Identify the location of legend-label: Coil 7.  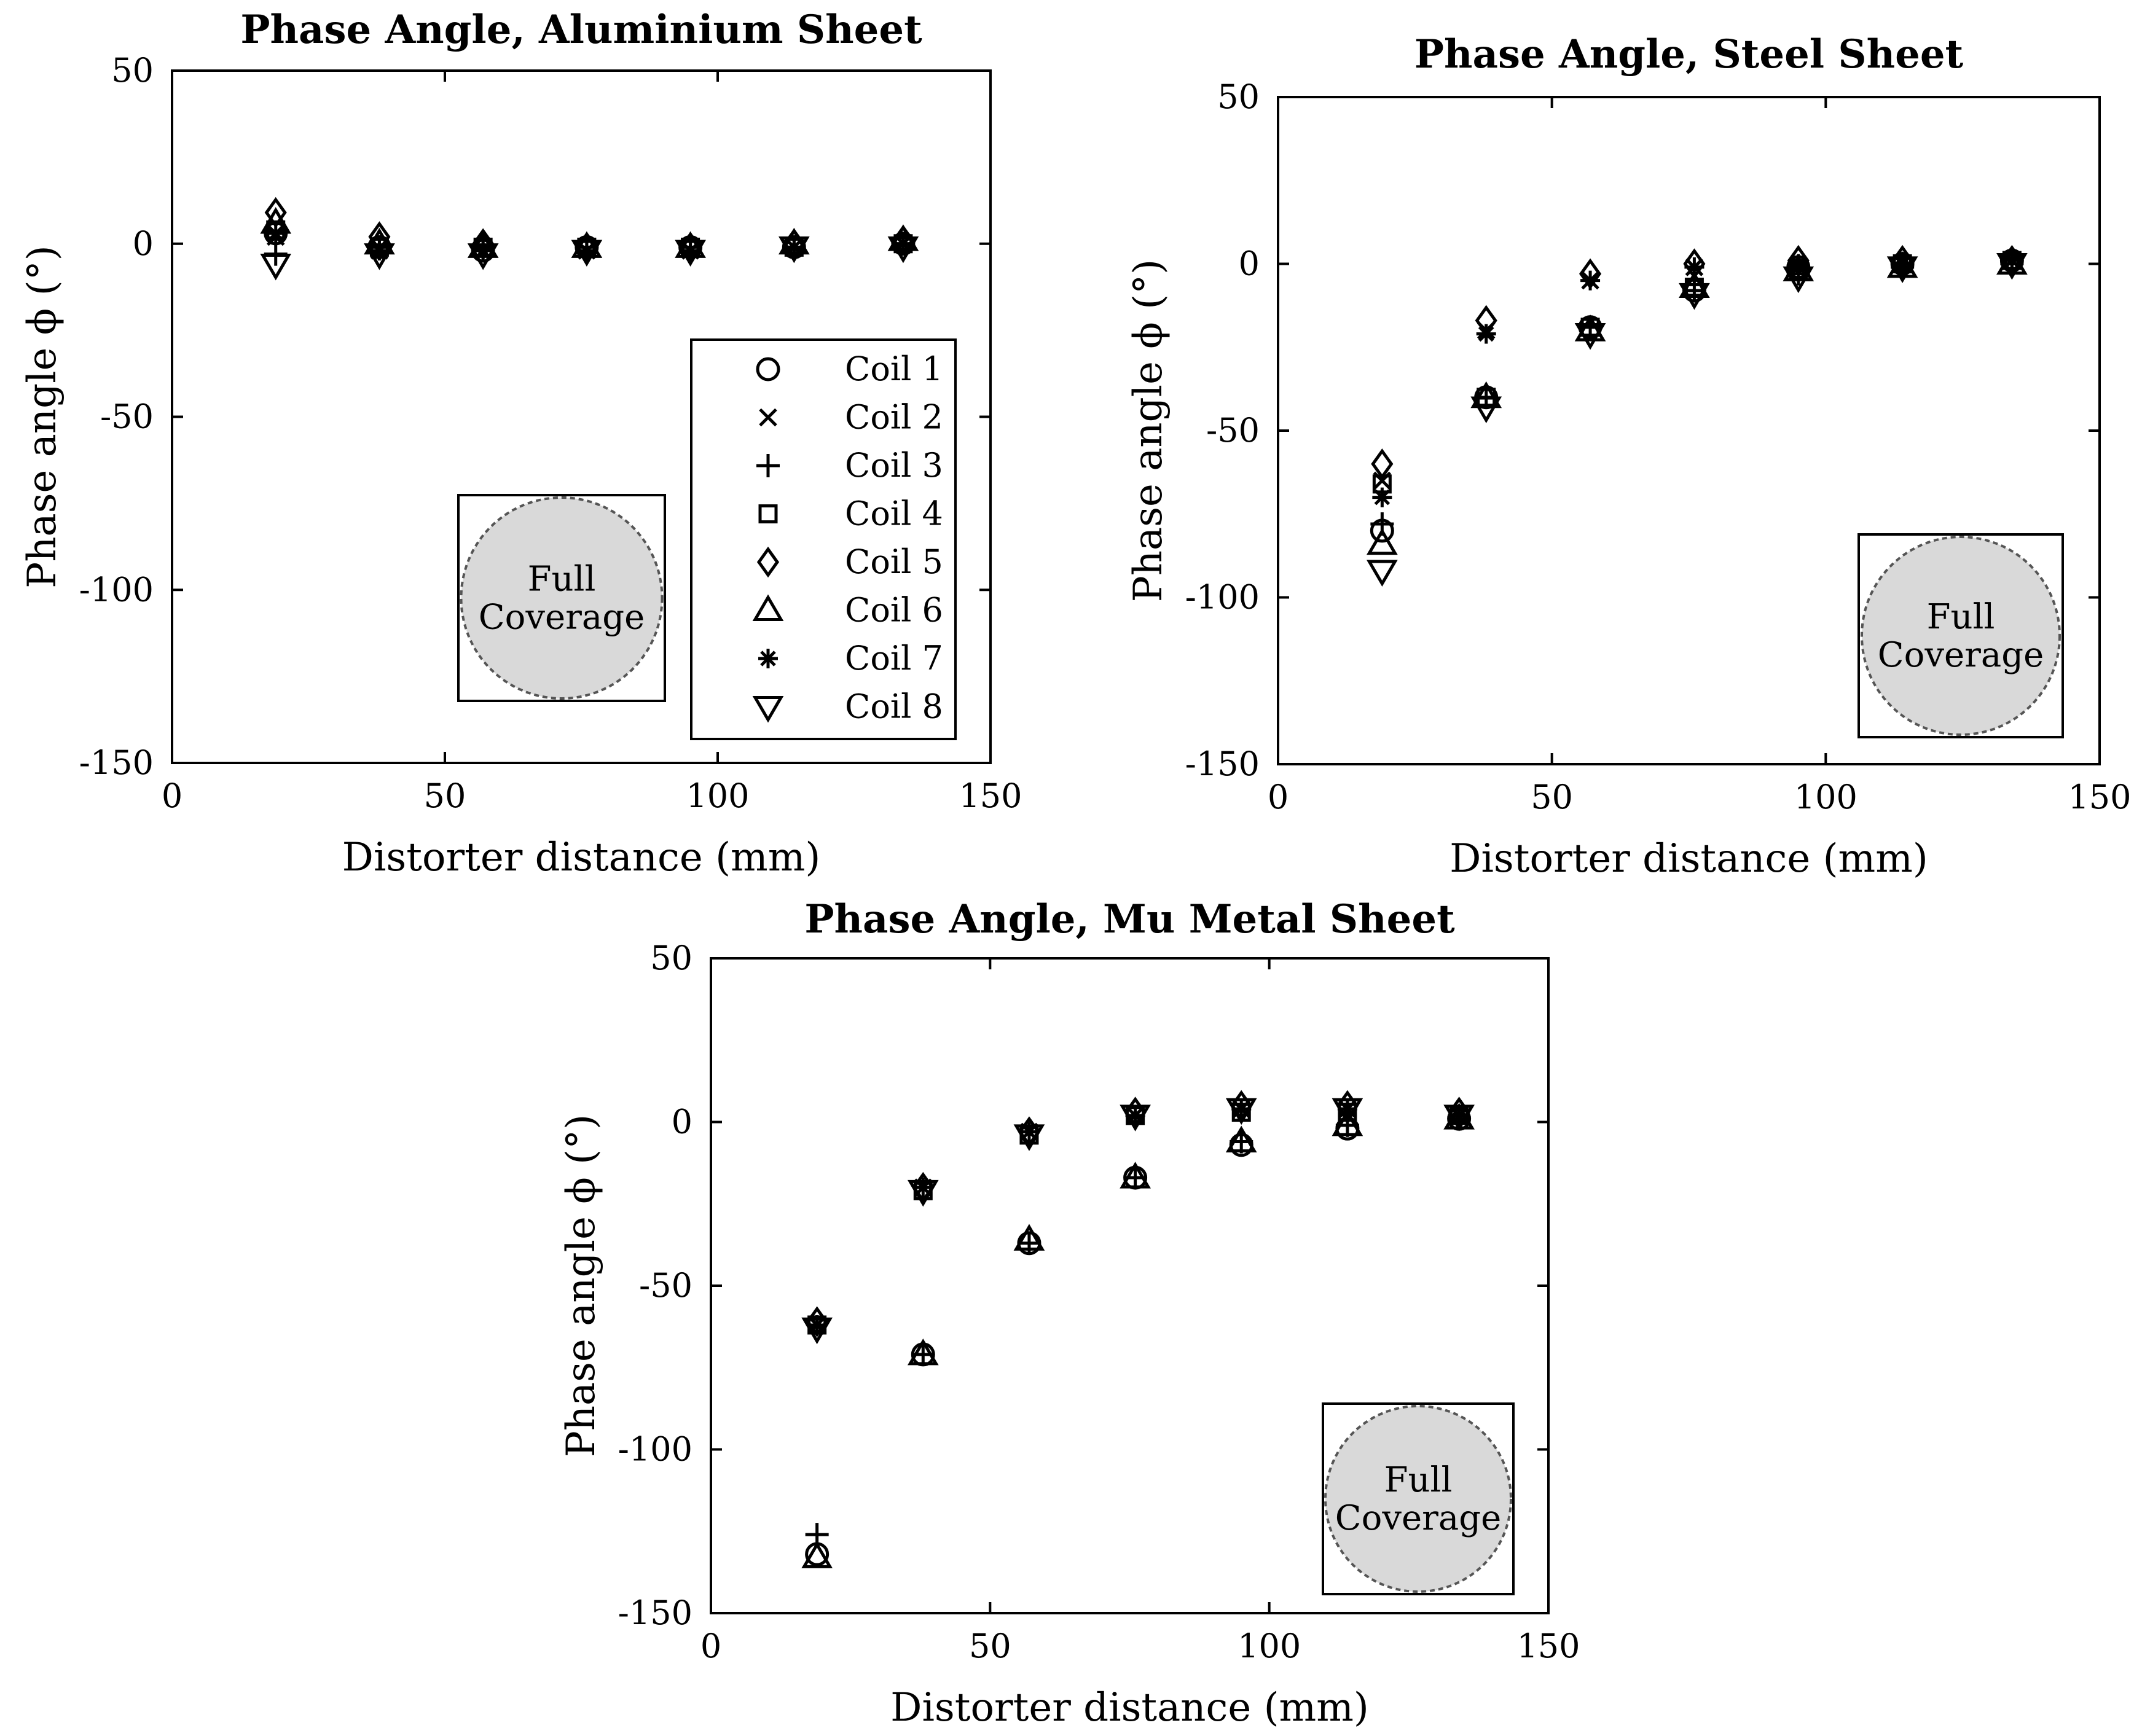
(894, 658).